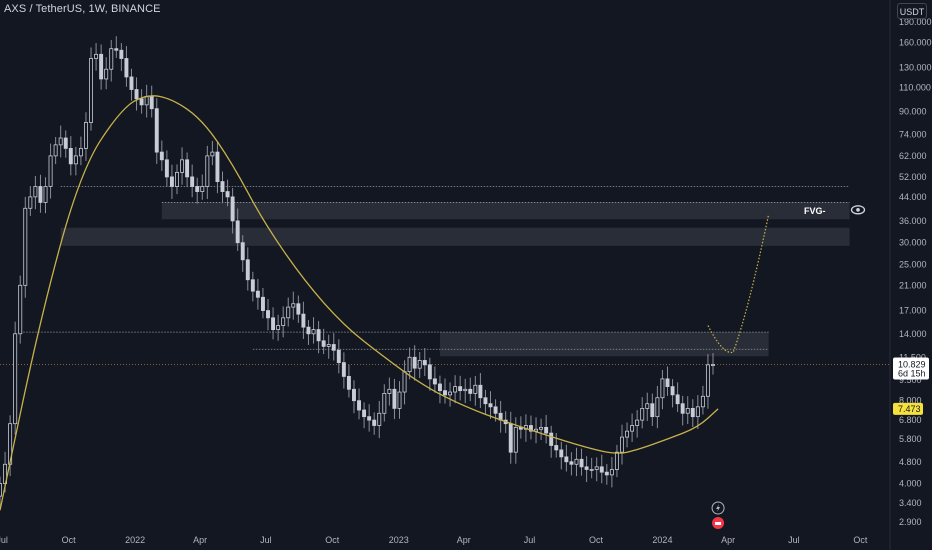 Image resolution: width=932 pixels, height=550 pixels. What do you see at coordinates (464, 540) in the screenshot?
I see `x-tick-label: Apr` at bounding box center [464, 540].